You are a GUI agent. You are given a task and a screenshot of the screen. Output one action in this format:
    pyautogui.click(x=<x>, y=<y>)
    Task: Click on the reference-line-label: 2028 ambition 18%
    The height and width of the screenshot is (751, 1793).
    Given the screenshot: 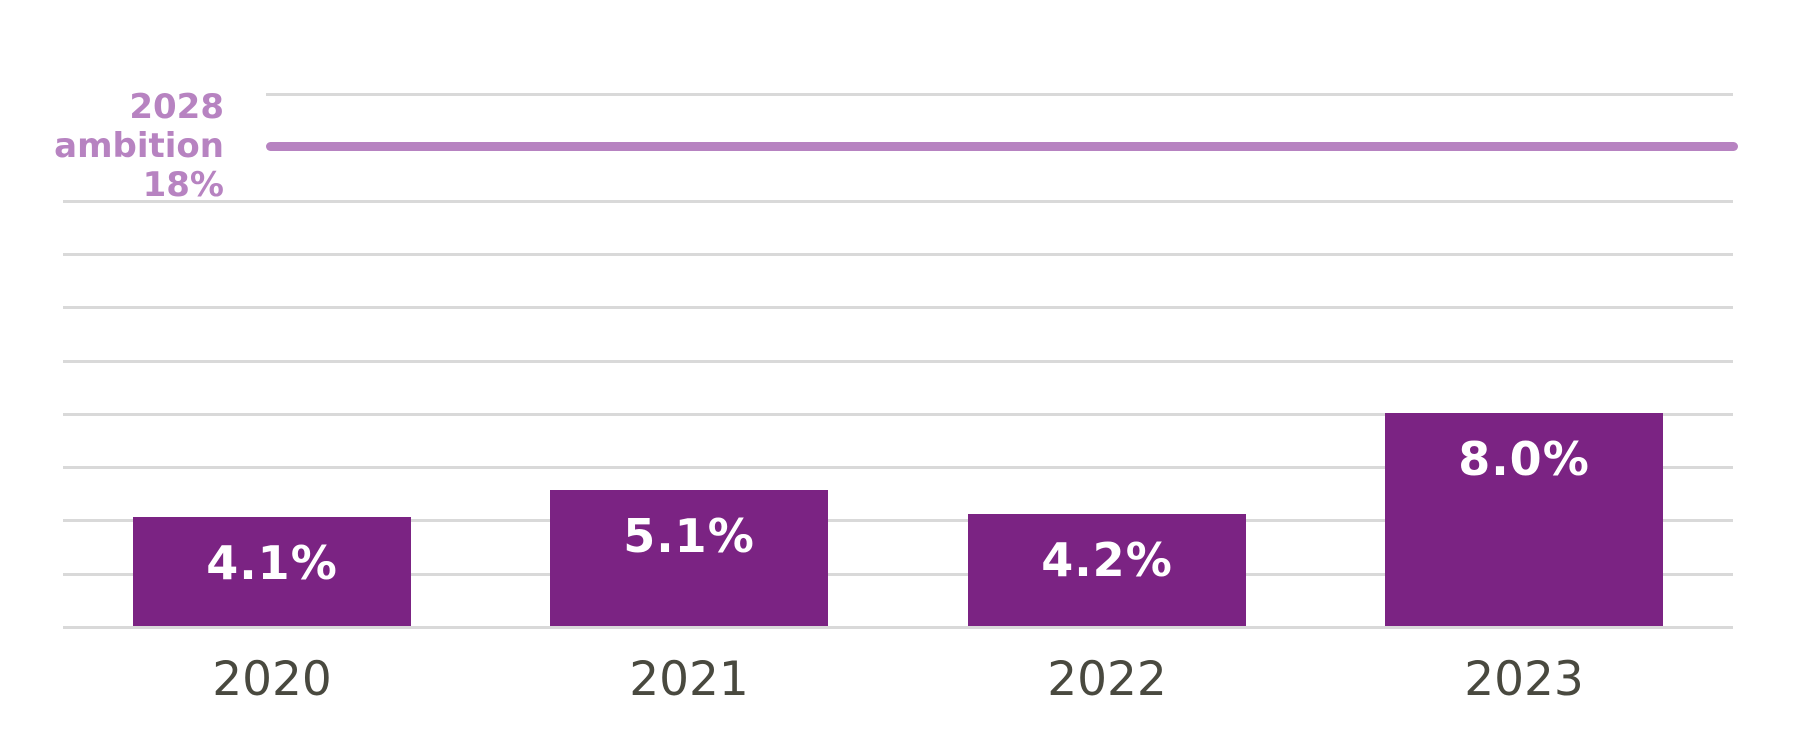 What is the action you would take?
    pyautogui.click(x=139, y=146)
    